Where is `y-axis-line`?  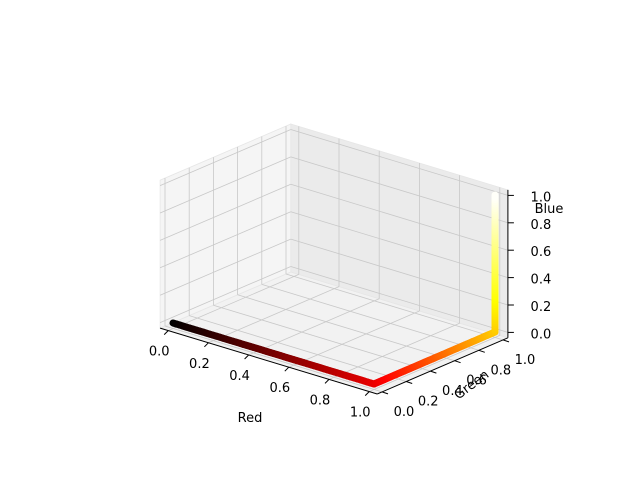
y-axis-line is located at coordinates (443, 366).